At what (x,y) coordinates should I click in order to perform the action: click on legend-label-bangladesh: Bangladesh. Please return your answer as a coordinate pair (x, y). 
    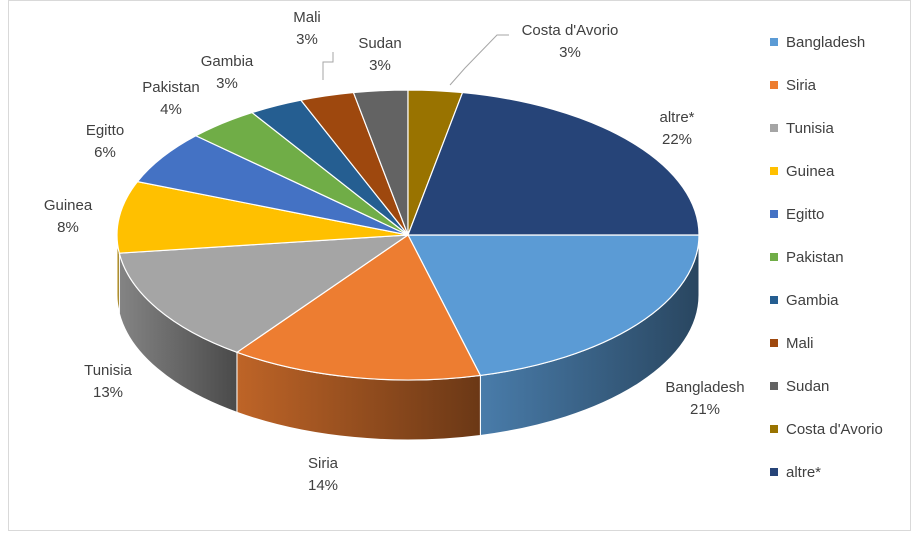
    Looking at the image, I should click on (825, 42).